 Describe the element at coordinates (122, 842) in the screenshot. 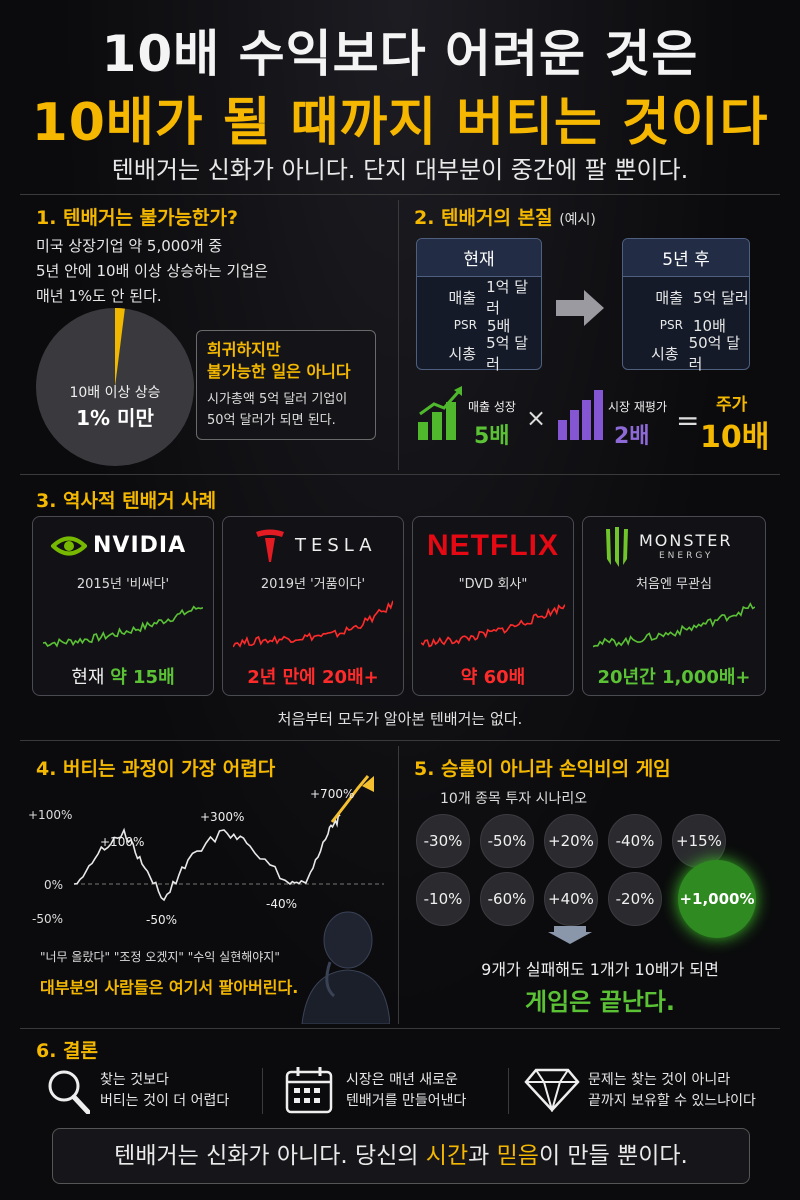

I see `peak-label: +100%` at that location.